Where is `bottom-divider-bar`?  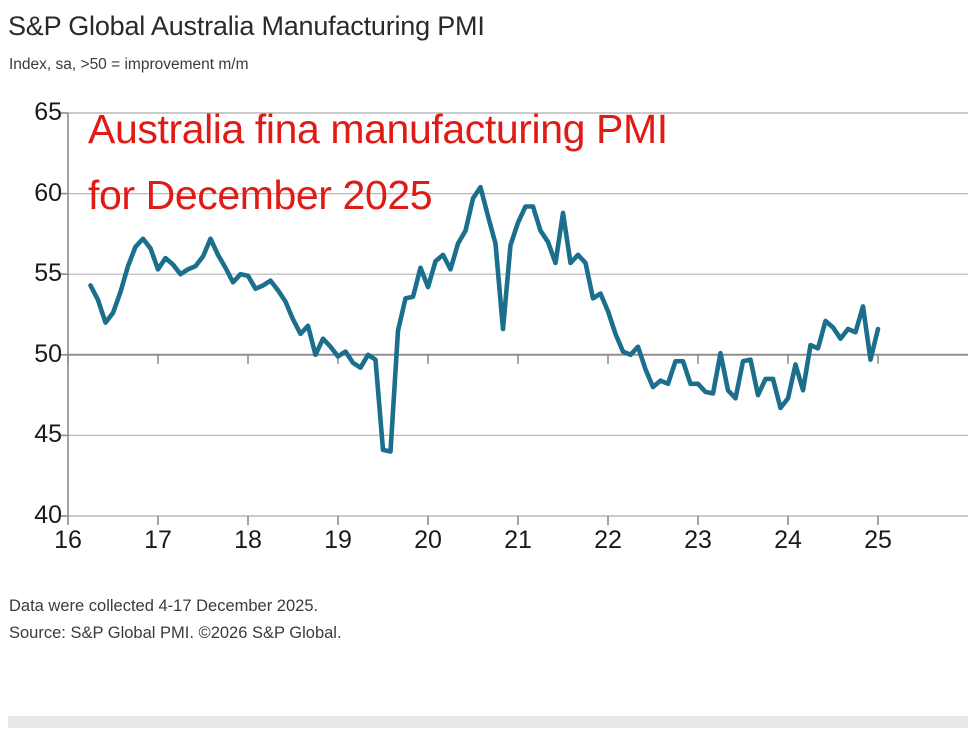 bottom-divider-bar is located at coordinates (488, 722).